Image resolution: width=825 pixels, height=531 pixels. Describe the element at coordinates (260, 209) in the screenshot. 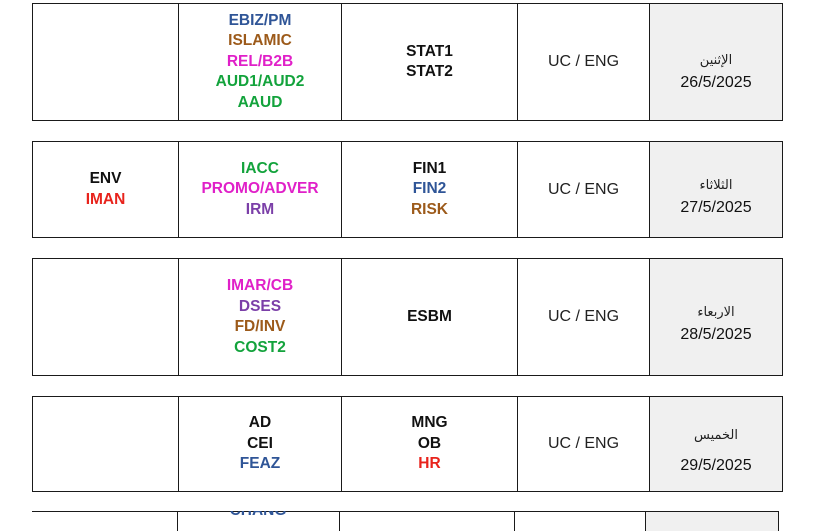

I see `course-code: IRM` at that location.